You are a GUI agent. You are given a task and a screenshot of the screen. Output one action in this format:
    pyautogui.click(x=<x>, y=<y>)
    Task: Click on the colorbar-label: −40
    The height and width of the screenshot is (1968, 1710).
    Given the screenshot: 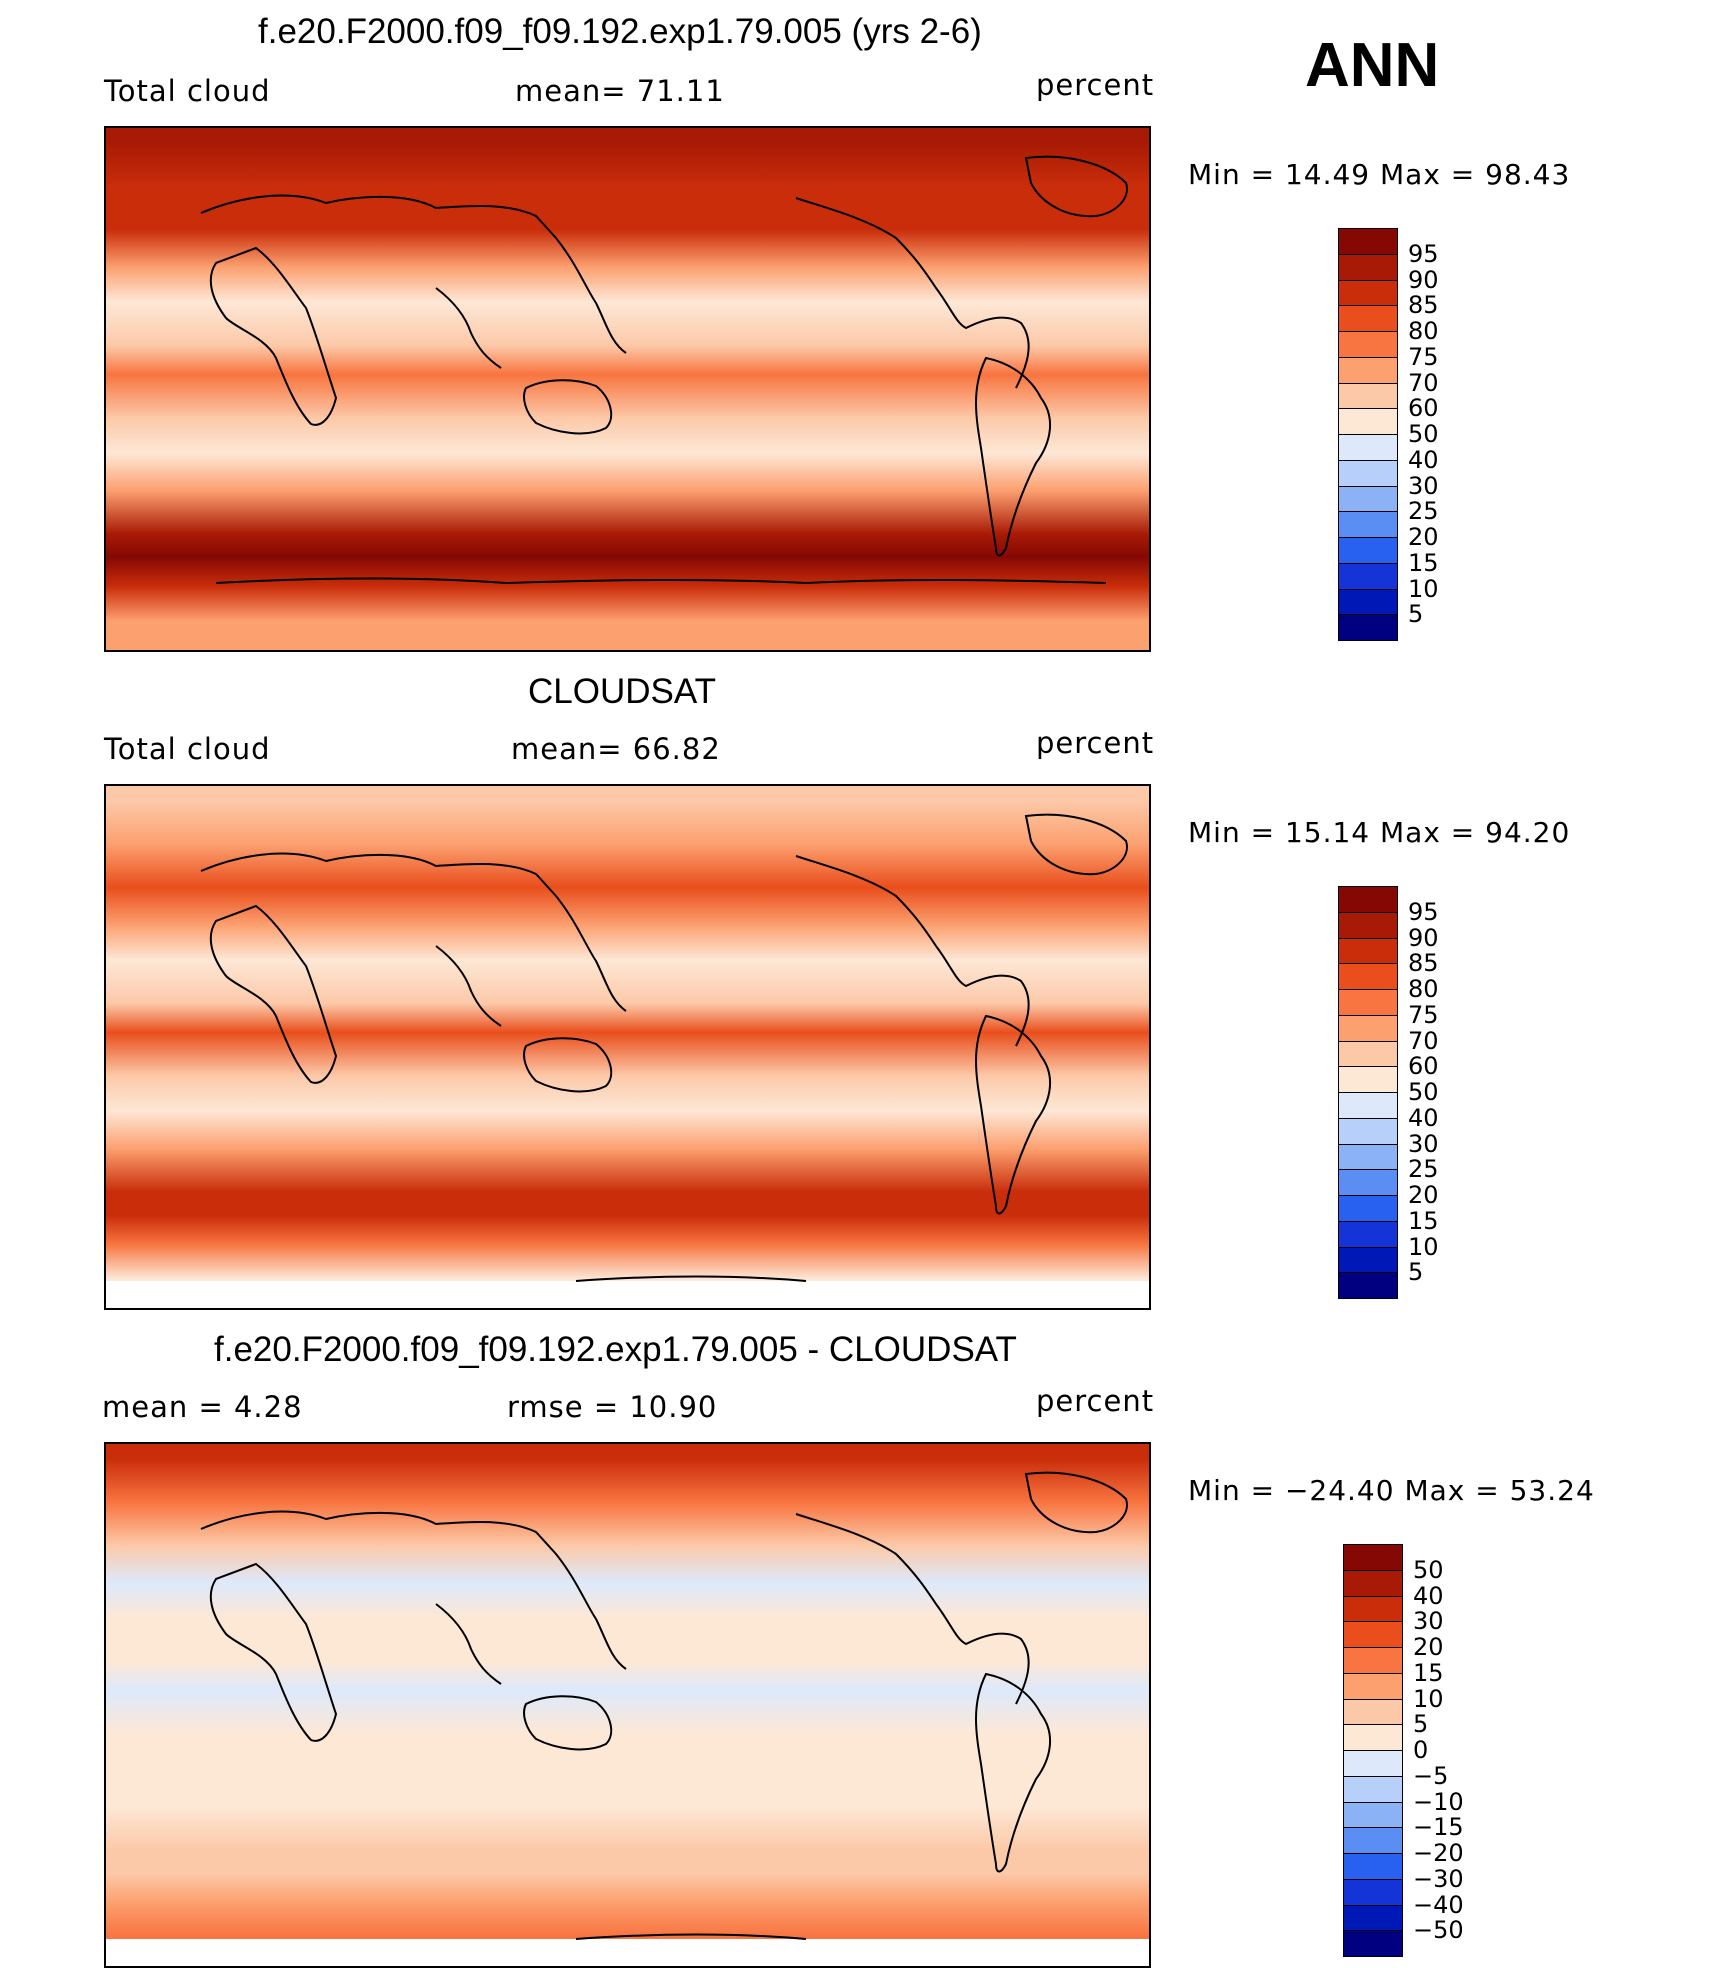 What is the action you would take?
    pyautogui.click(x=1438, y=1904)
    